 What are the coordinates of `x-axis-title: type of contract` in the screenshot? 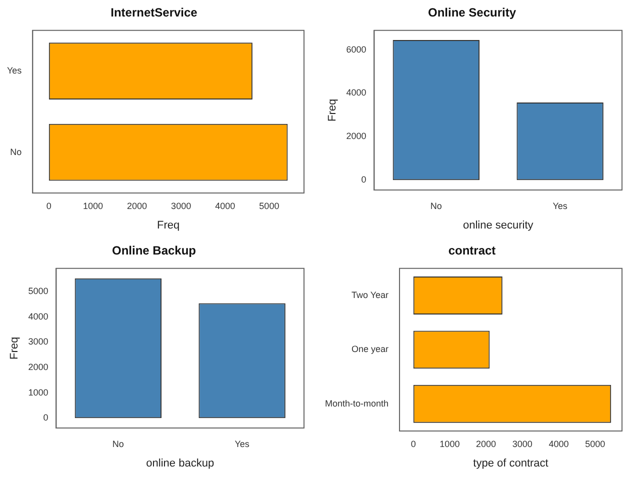 It's located at (510, 463).